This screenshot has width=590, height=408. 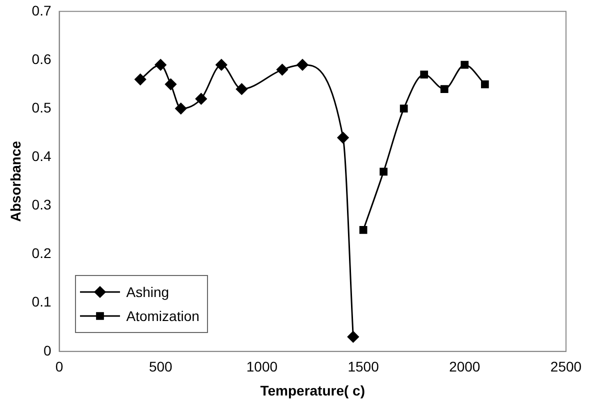 I want to click on x-tick-label: 500, so click(x=160, y=366).